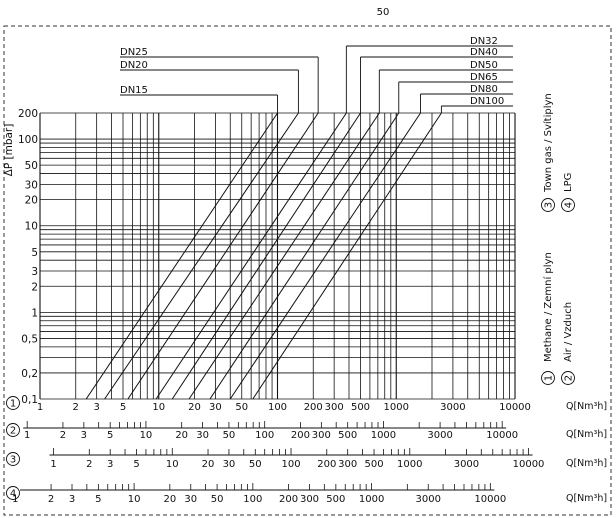 The height and width of the screenshot is (518, 616). Describe the element at coordinates (28, 114) in the screenshot. I see `y-tick-label: 200` at that location.